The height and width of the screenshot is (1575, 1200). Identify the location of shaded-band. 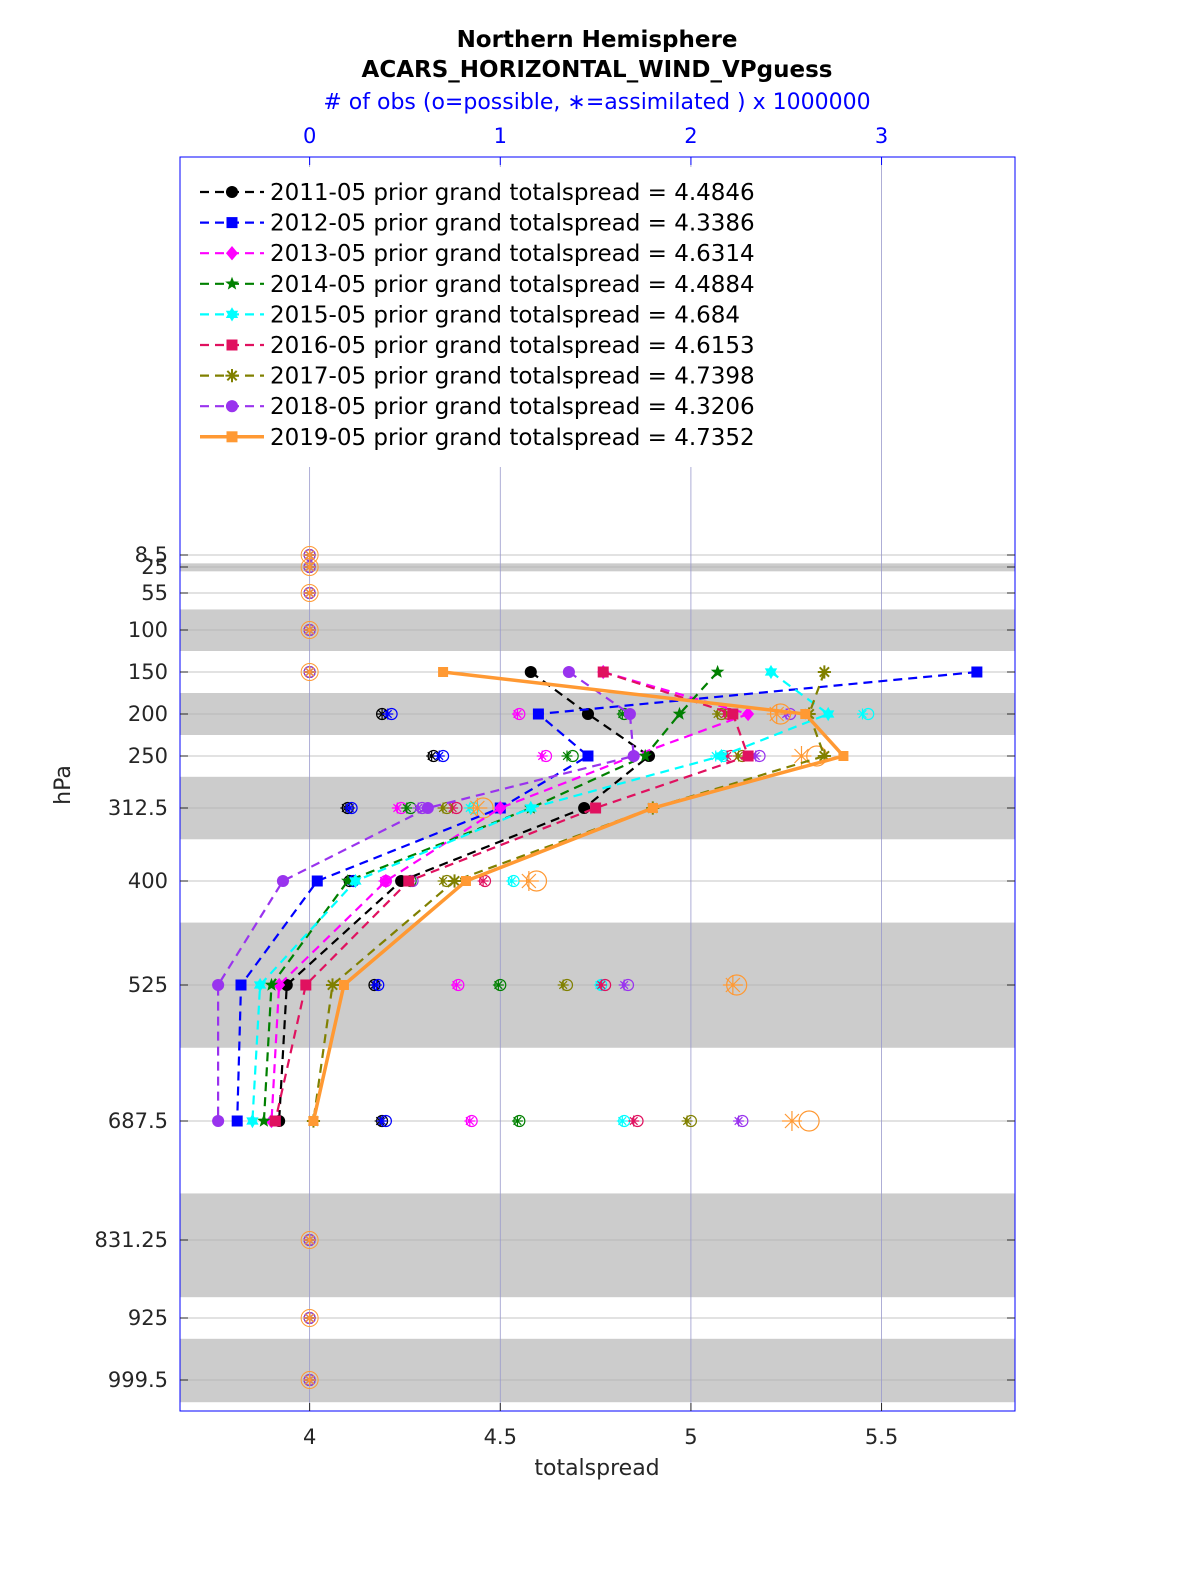
(597, 1245).